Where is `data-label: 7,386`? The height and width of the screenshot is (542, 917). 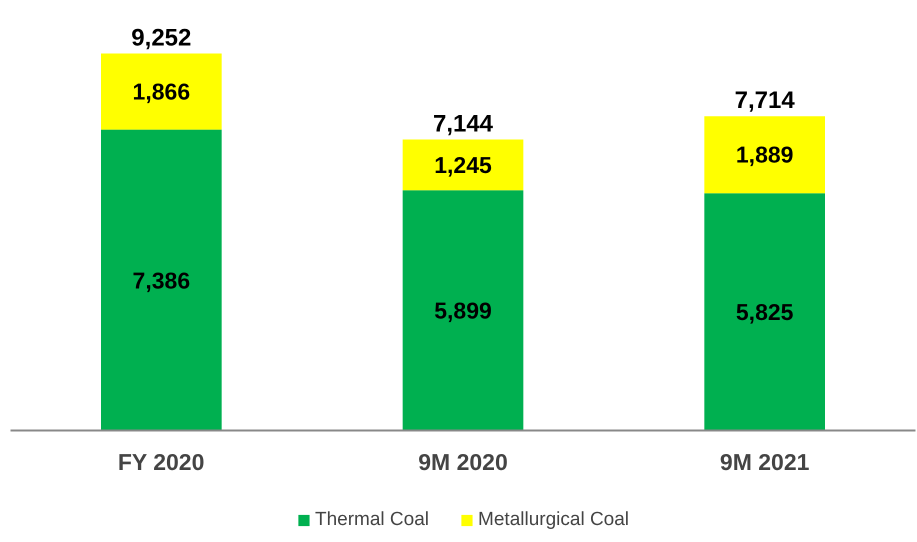 data-label: 7,386 is located at coordinates (161, 280).